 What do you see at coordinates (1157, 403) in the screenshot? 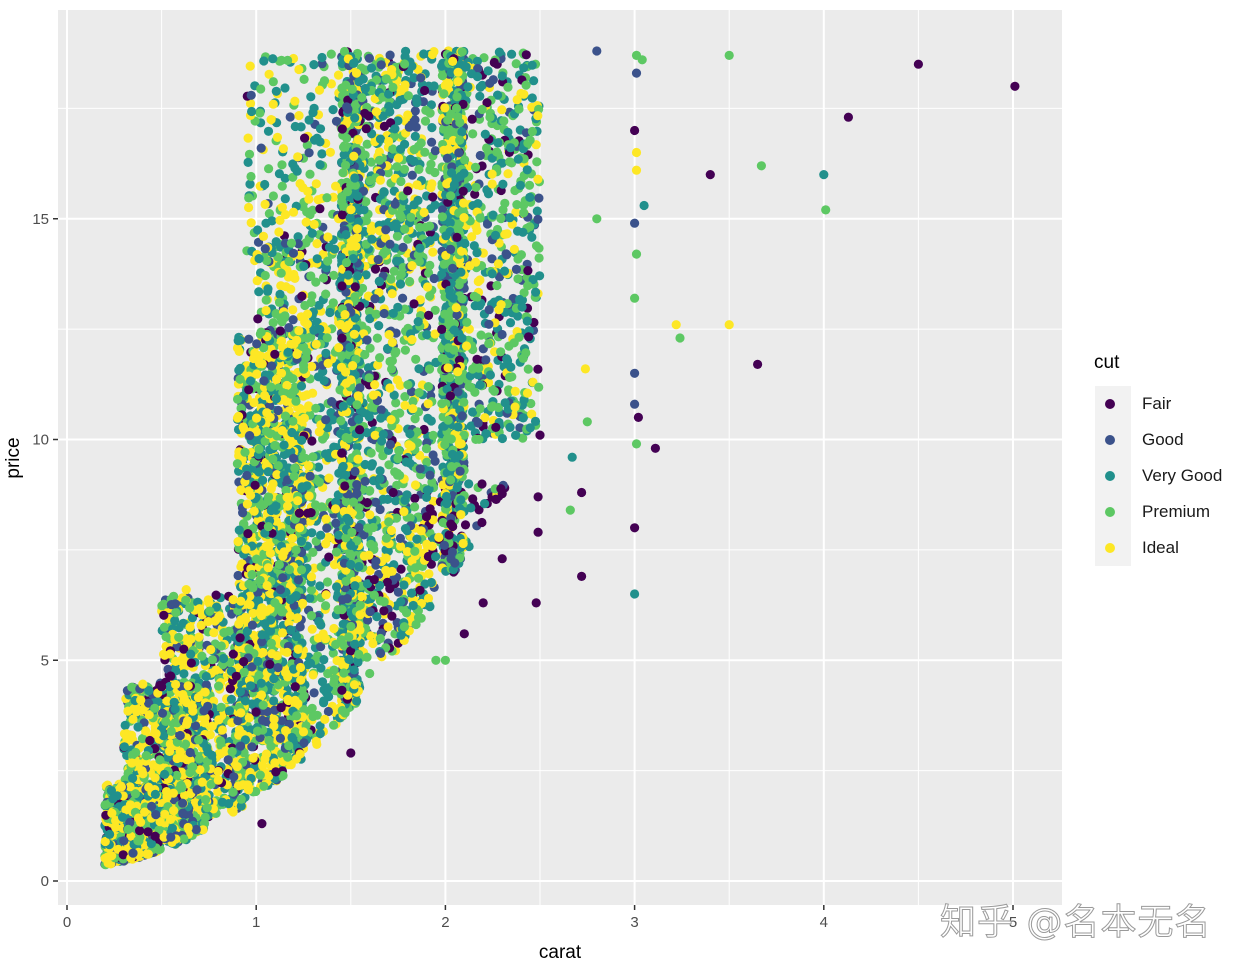
I see `legend-label: Fair` at bounding box center [1157, 403].